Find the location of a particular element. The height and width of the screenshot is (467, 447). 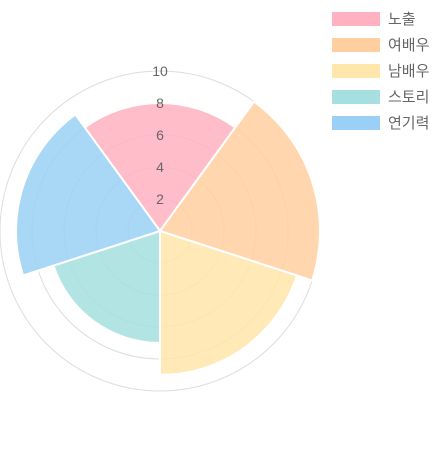

tick-label-6: 6 is located at coordinates (160, 135).